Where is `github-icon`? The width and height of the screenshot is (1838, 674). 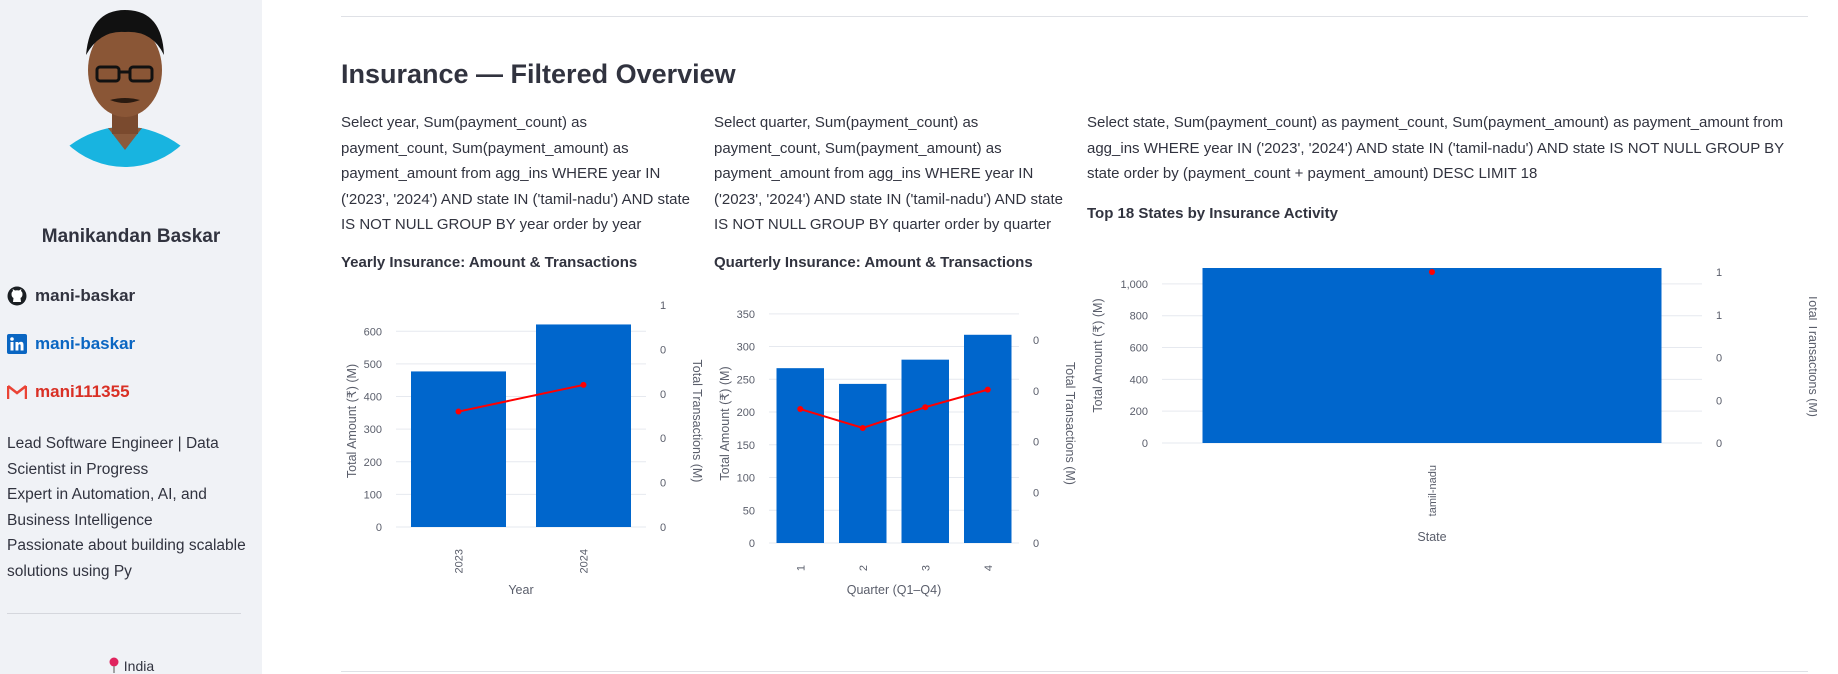
github-icon is located at coordinates (17, 296).